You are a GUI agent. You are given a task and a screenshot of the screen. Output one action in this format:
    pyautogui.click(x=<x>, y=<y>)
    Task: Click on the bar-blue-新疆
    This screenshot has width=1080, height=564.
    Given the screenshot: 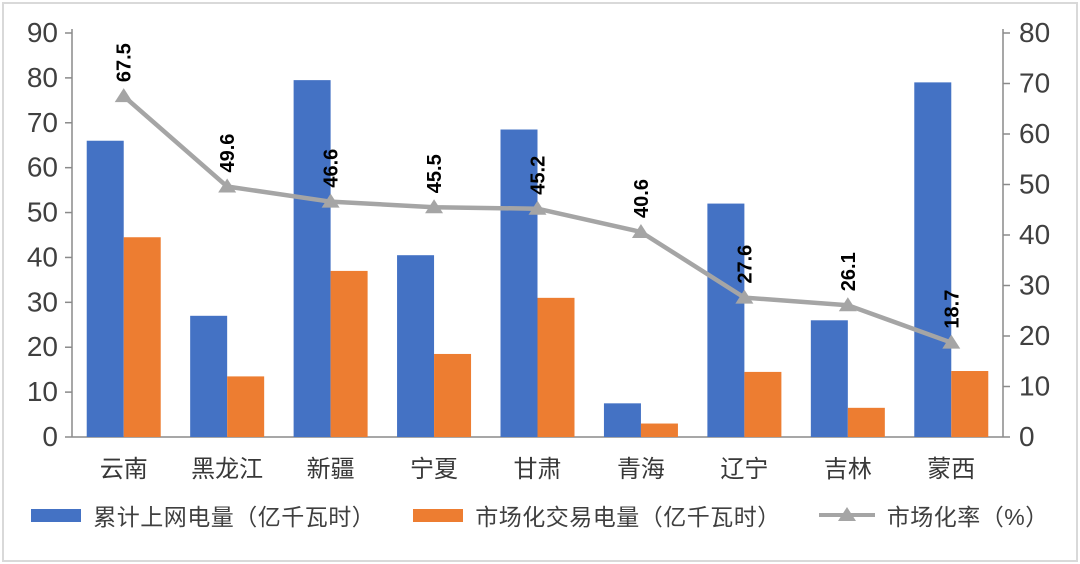 What is the action you would take?
    pyautogui.click(x=312, y=258)
    